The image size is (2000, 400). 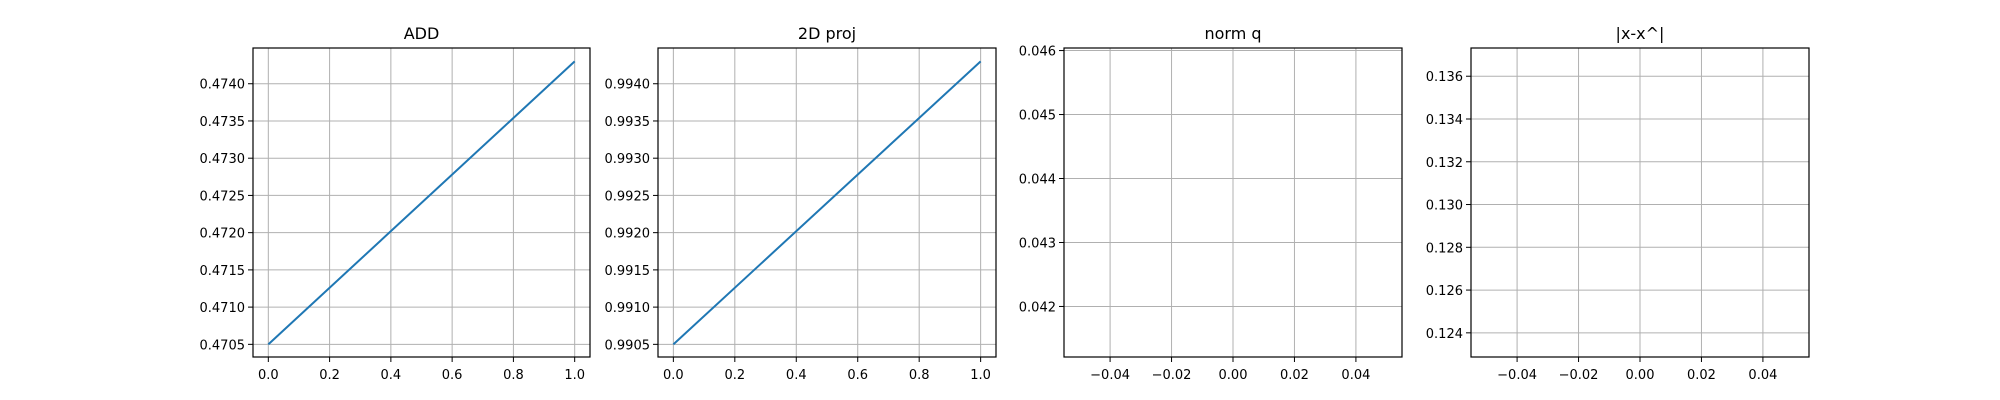 What do you see at coordinates (1444, 77) in the screenshot?
I see `y-tick-label: 0.136` at bounding box center [1444, 77].